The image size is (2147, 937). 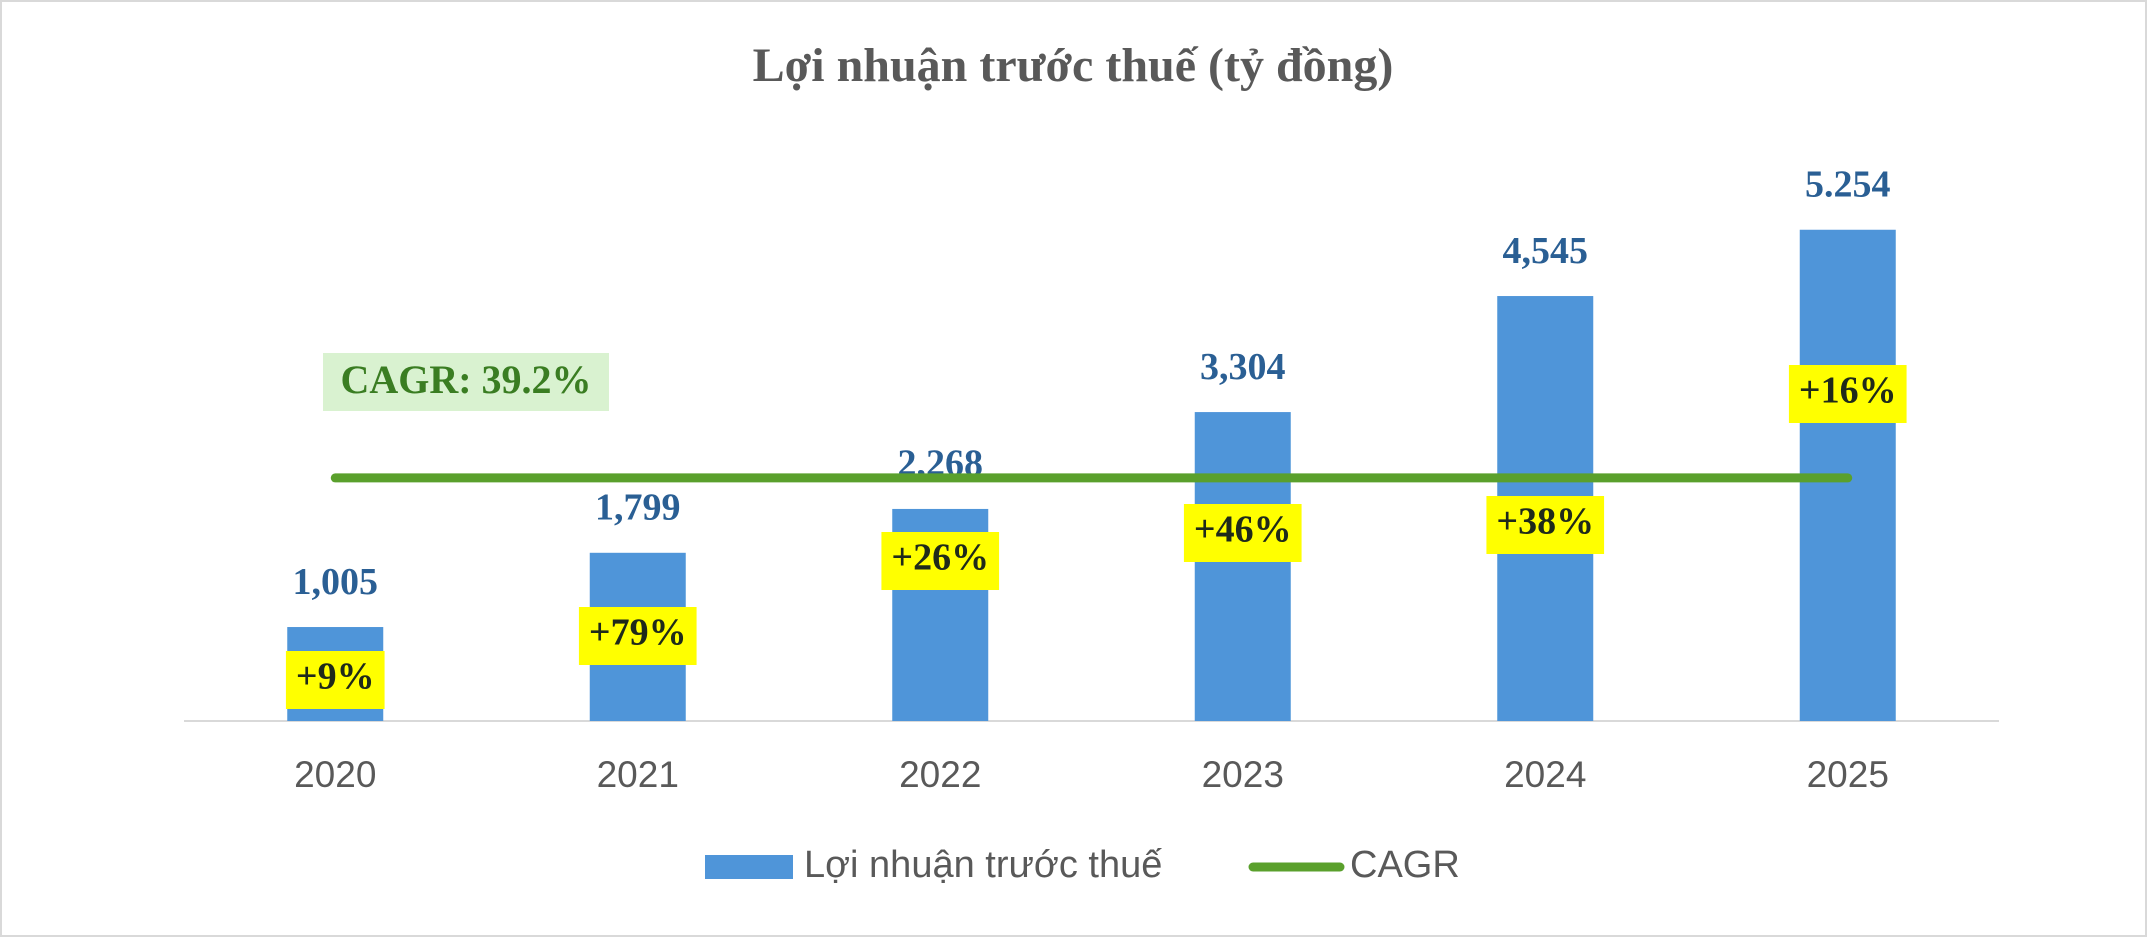 I want to click on value-label: 1,799, so click(x=638, y=508).